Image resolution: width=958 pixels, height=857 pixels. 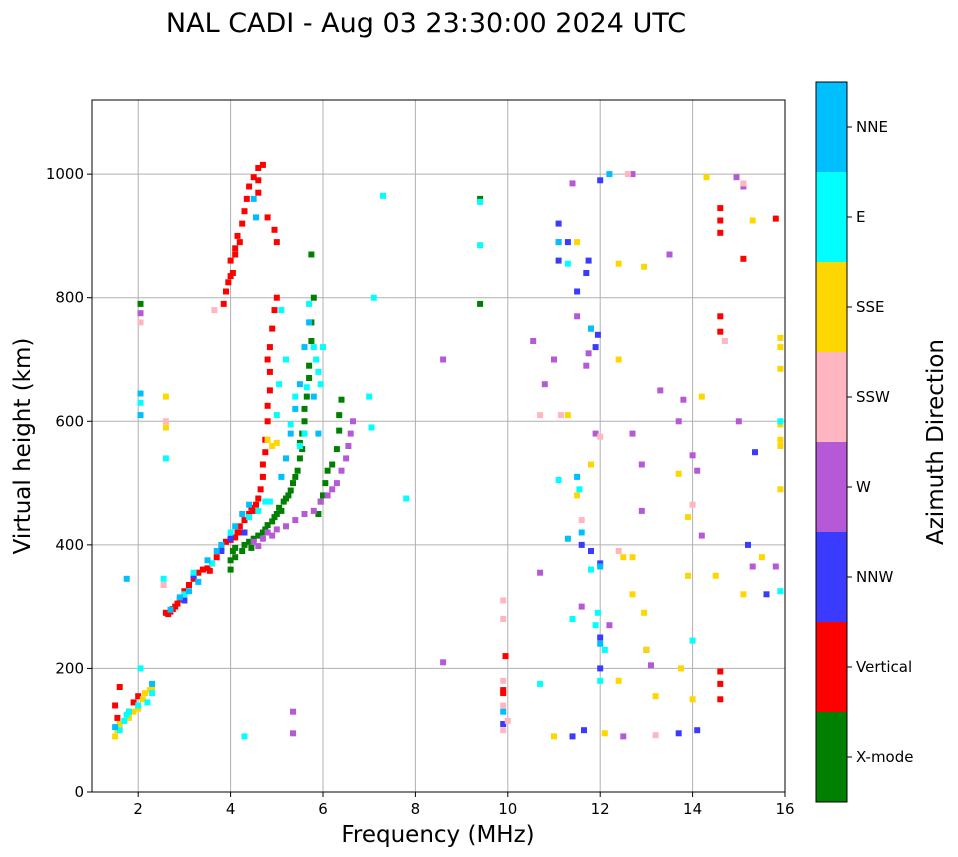 What do you see at coordinates (426, 23) in the screenshot?
I see `chart-title: NAL CADI - Aug 03 23:30:00 2024 UTC` at bounding box center [426, 23].